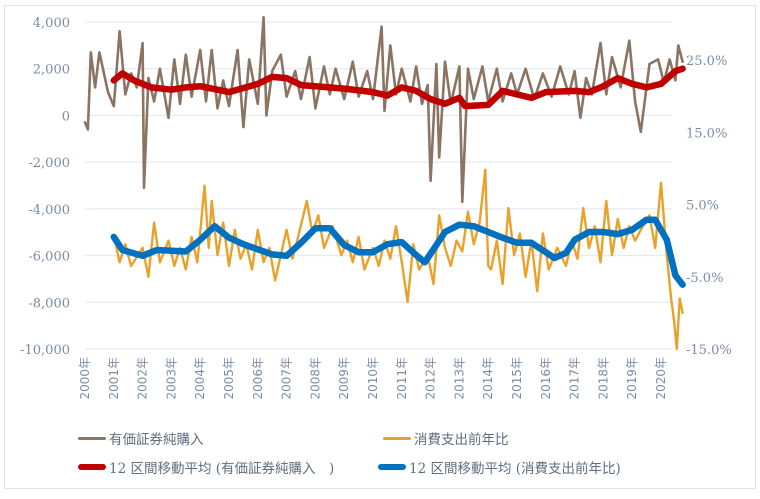 This screenshot has width=760, height=499. Describe the element at coordinates (45, 350) in the screenshot. I see `left-tick-label: -10,000` at that location.